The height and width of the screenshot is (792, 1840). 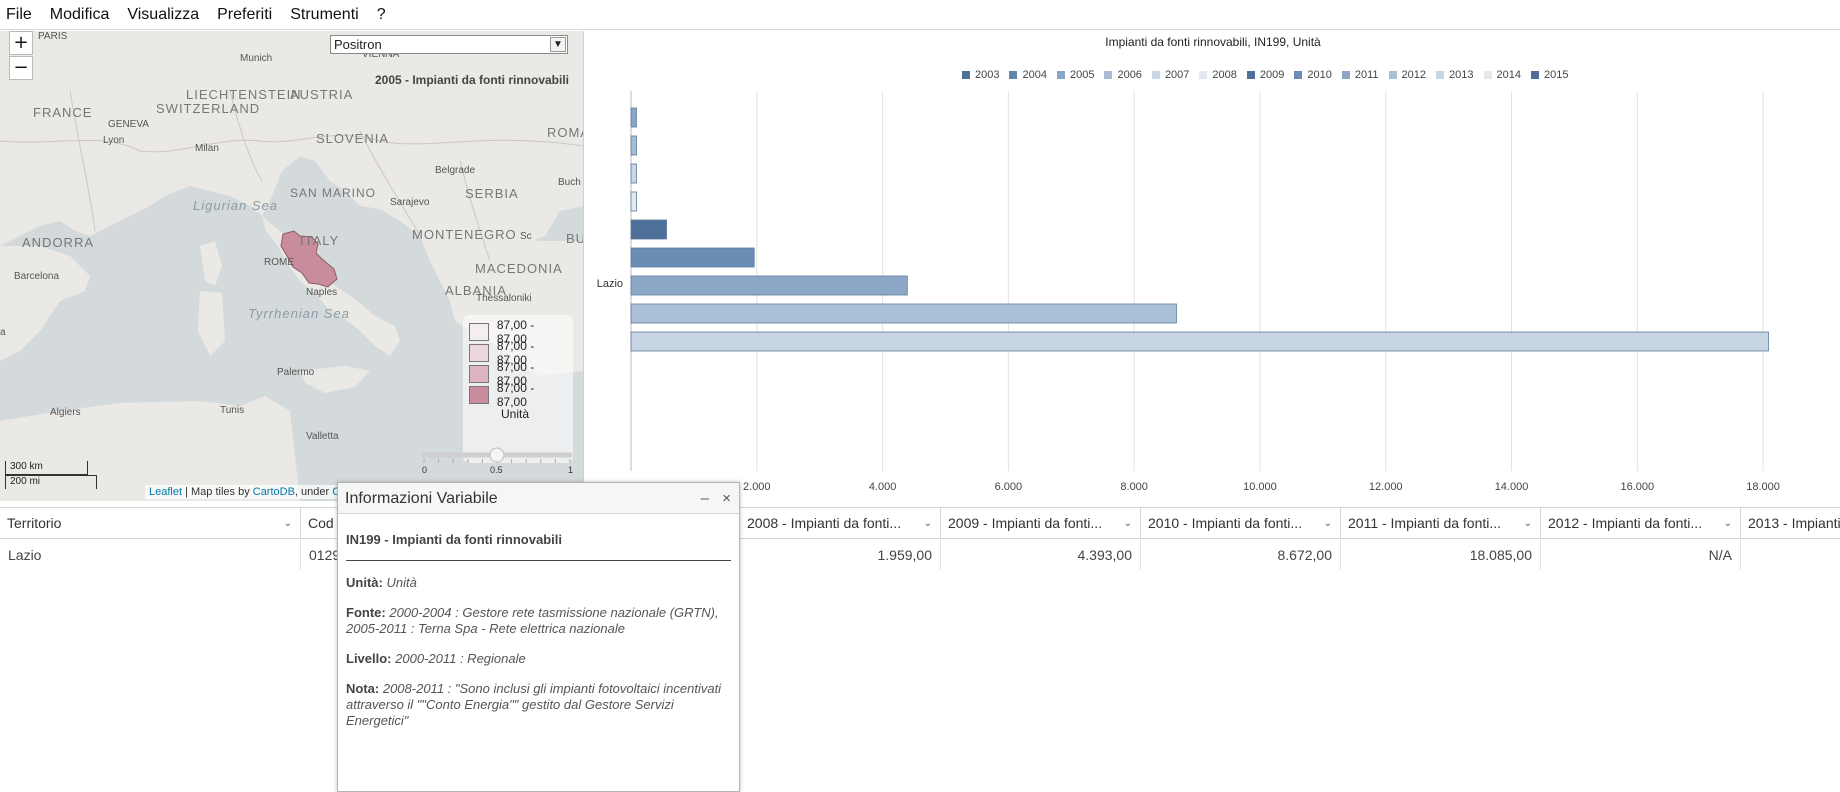 I want to click on bar-2012, so click(x=903, y=313).